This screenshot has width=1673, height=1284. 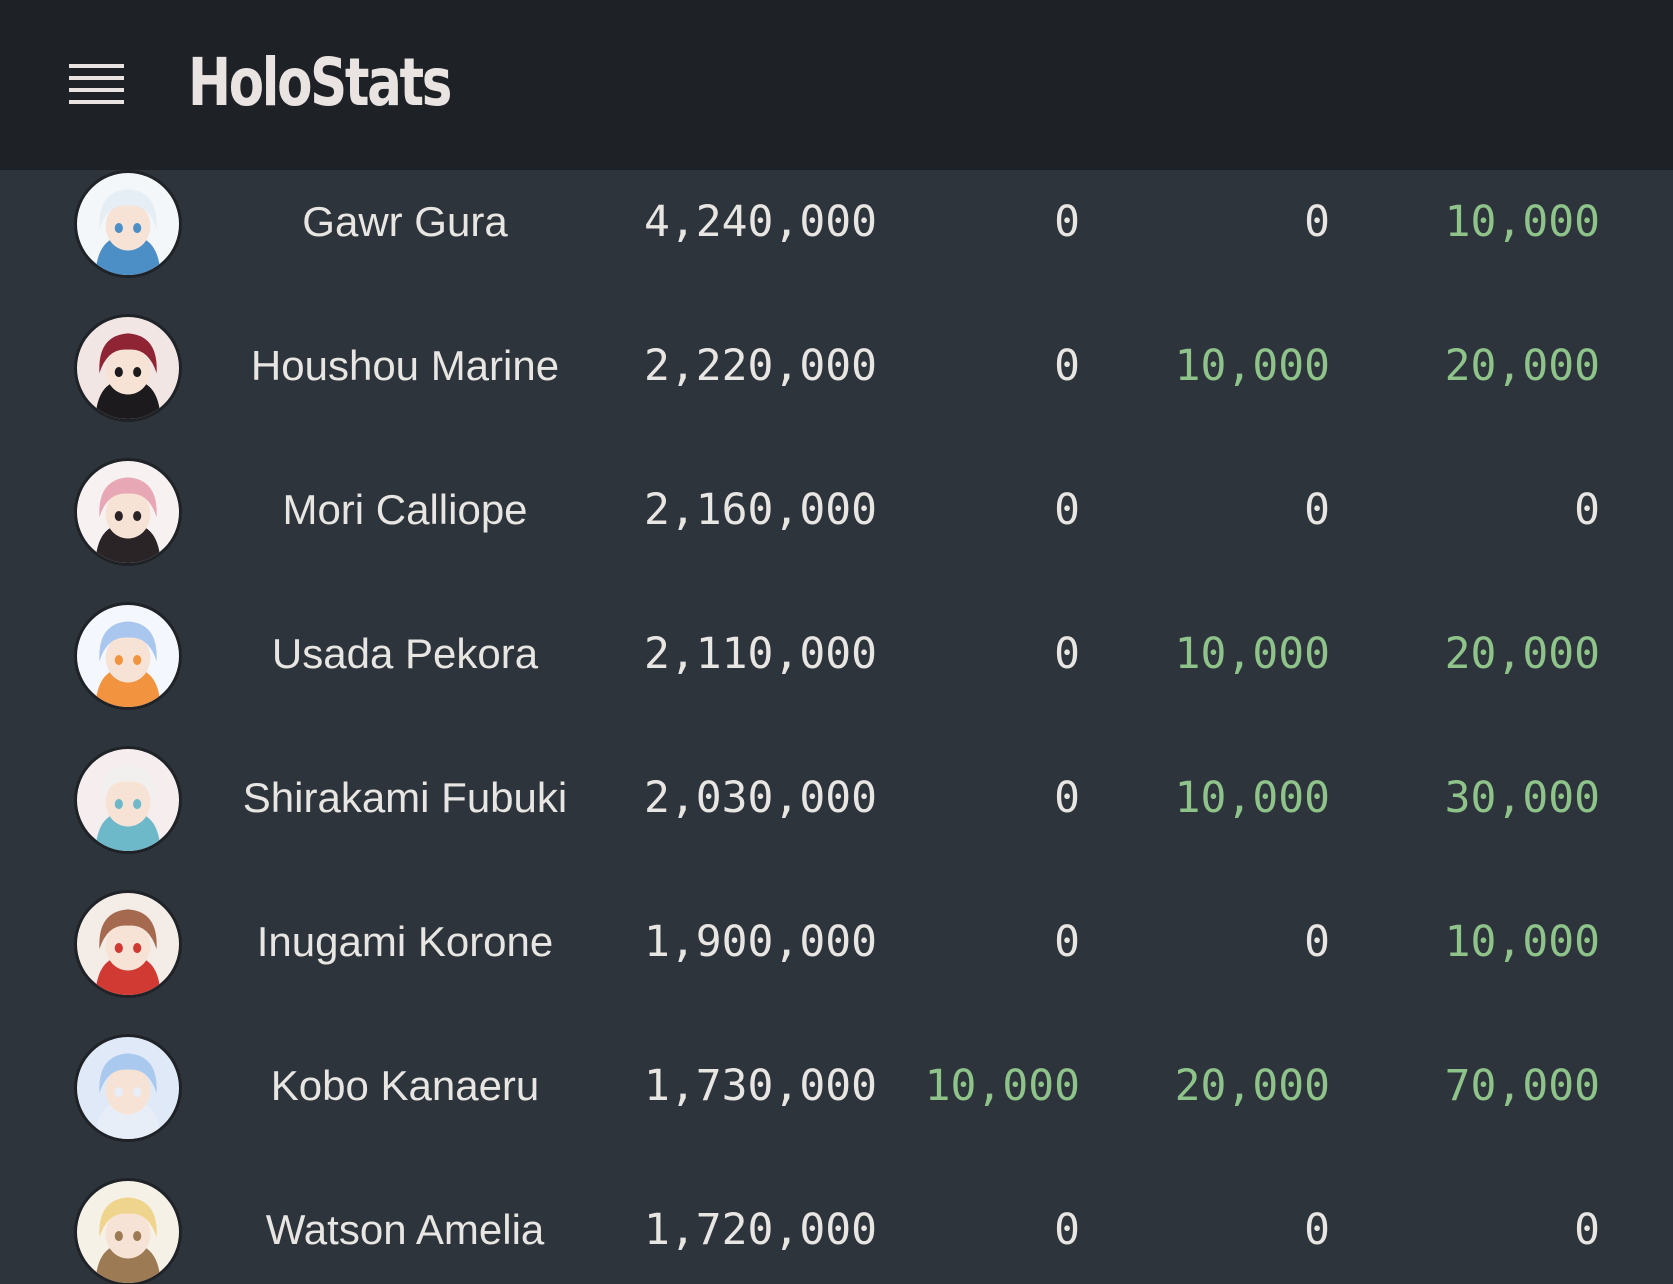 I want to click on channel-name: Usada Pekora, so click(x=405, y=653).